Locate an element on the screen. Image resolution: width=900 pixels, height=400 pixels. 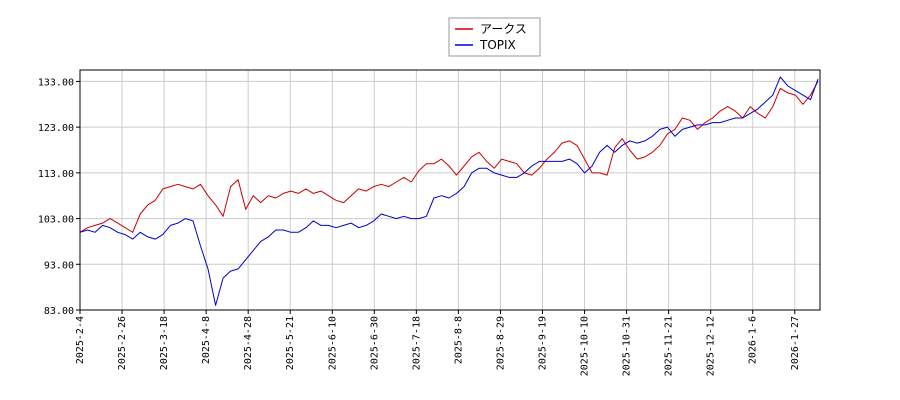
legend-label-arcs: アークス is located at coordinates (503, 29).